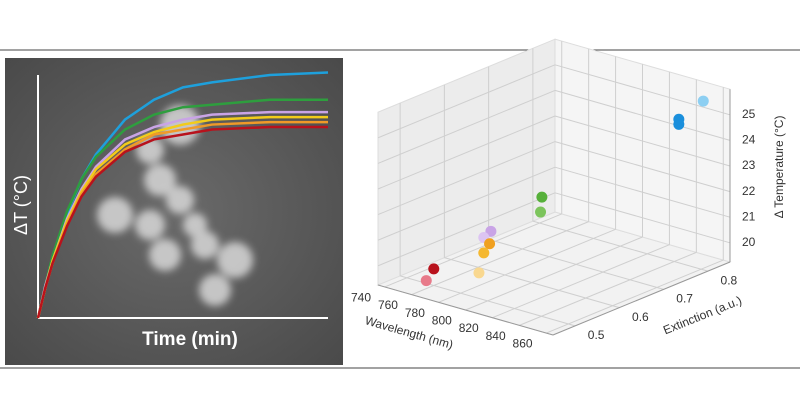 The width and height of the screenshot is (800, 419). What do you see at coordinates (596, 335) in the screenshot?
I see `y-tick-label: 0.5` at bounding box center [596, 335].